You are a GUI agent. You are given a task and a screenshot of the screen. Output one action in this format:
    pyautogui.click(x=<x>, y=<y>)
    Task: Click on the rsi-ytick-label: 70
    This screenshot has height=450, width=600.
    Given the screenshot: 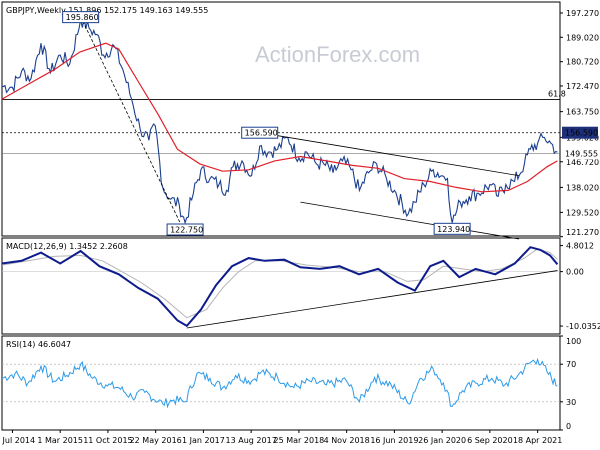 What is the action you would take?
    pyautogui.click(x=571, y=364)
    